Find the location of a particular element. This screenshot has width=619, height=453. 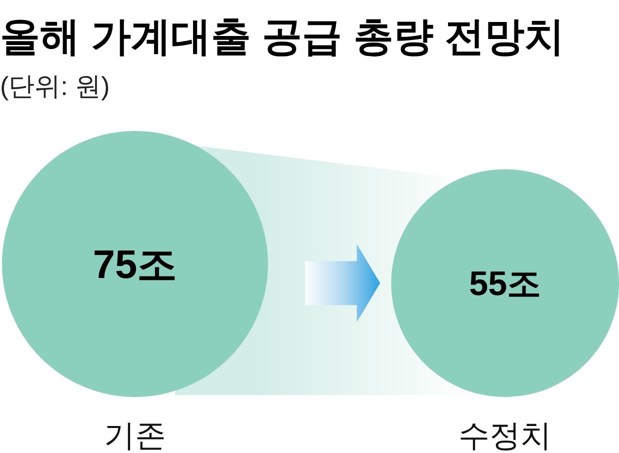

data-label: 75조 is located at coordinates (135, 265).